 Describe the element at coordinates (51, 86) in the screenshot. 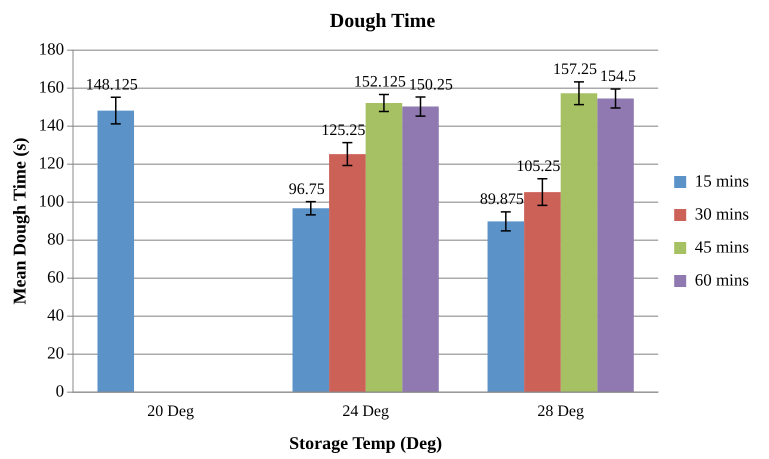

I see `y-tick-label: 160` at that location.